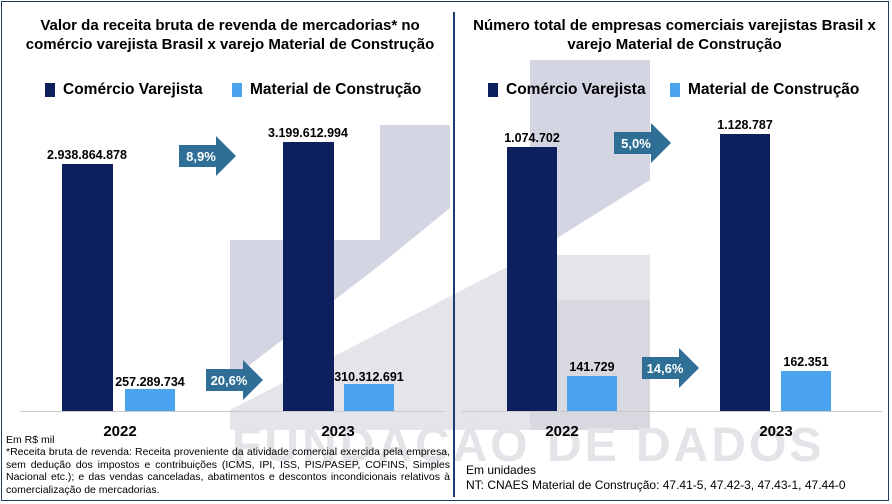  I want to click on label-material-valor-2022: 257.289.734, so click(150, 382).